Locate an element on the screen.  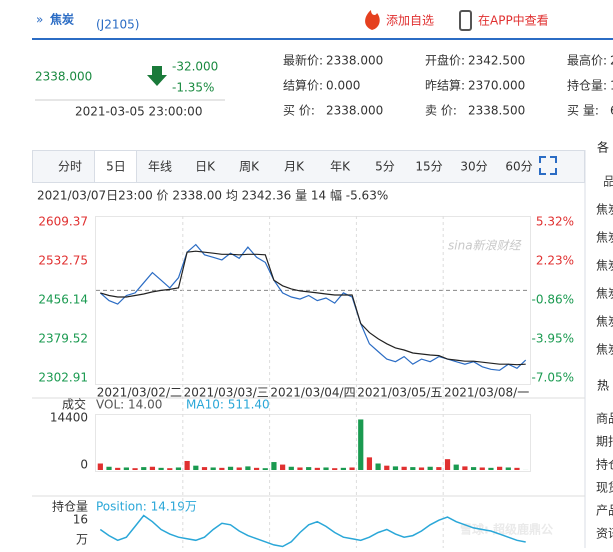
y2-tick-label: -7.05% is located at coordinates (553, 378).